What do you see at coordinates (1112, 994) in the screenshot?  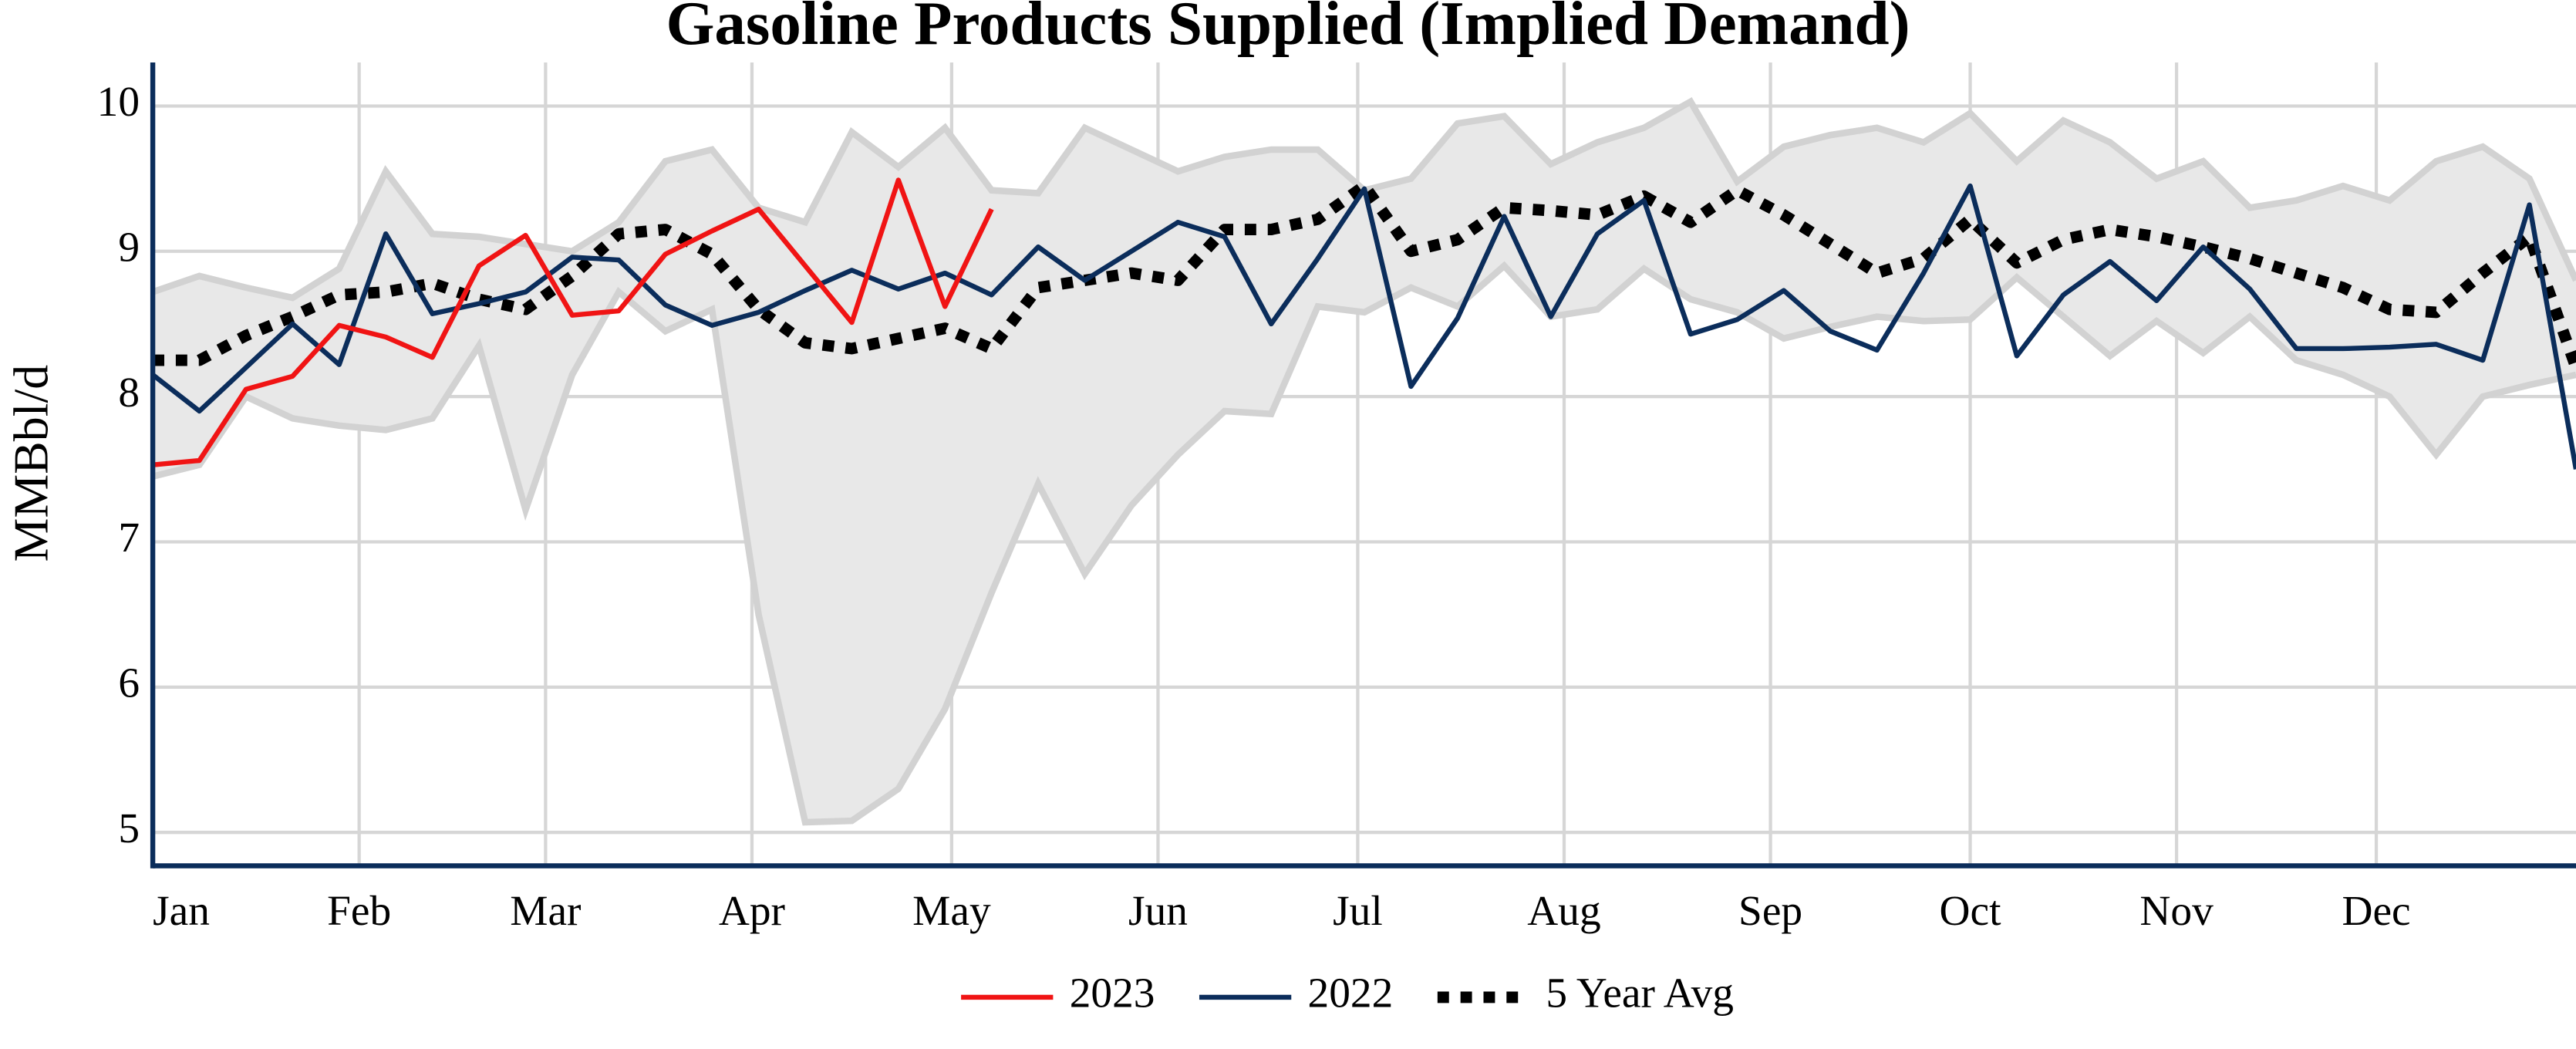 I see `legend-label: 2023` at bounding box center [1112, 994].